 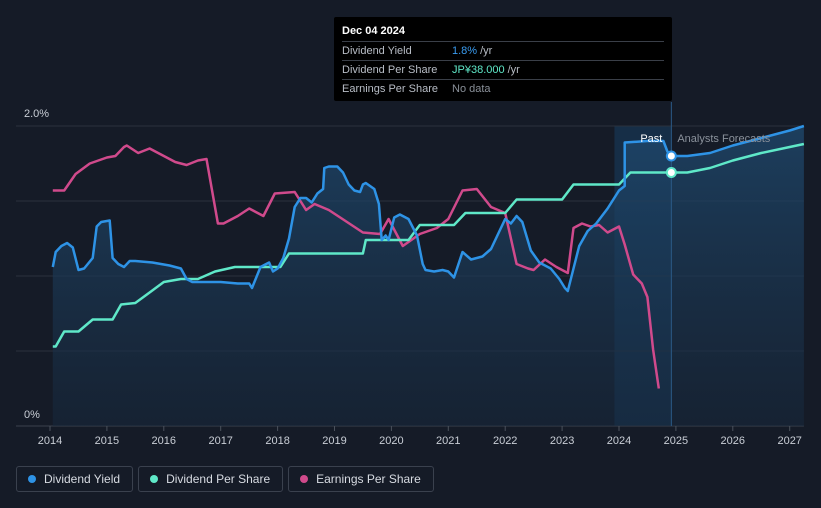 I want to click on tooltip-row-earnings-per-share: Earnings Per Share No data, so click(x=503, y=89).